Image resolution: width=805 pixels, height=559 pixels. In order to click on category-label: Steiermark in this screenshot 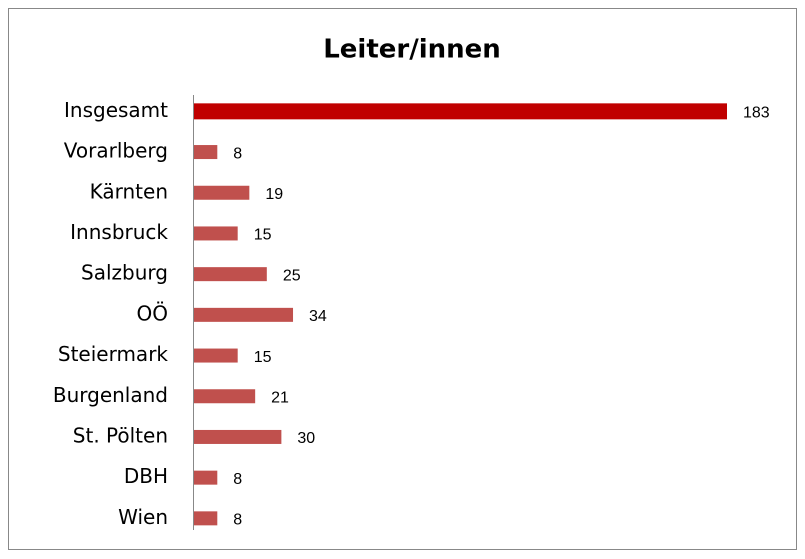, I will do `click(113, 354)`.